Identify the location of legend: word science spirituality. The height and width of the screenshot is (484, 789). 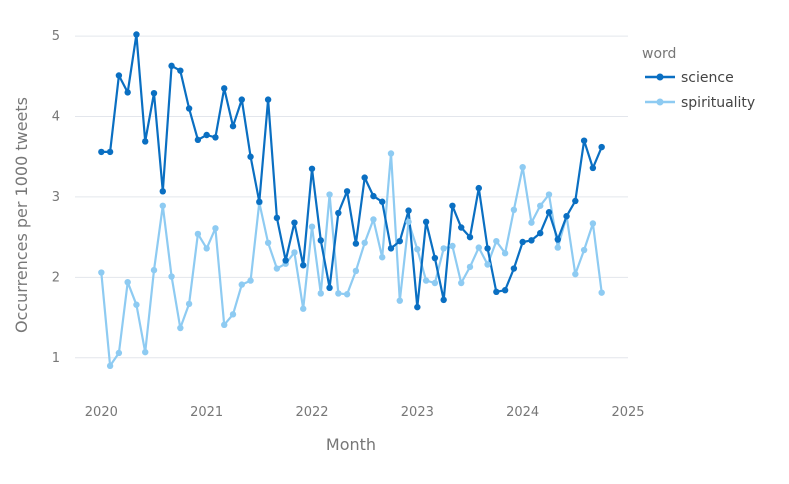
(698, 78).